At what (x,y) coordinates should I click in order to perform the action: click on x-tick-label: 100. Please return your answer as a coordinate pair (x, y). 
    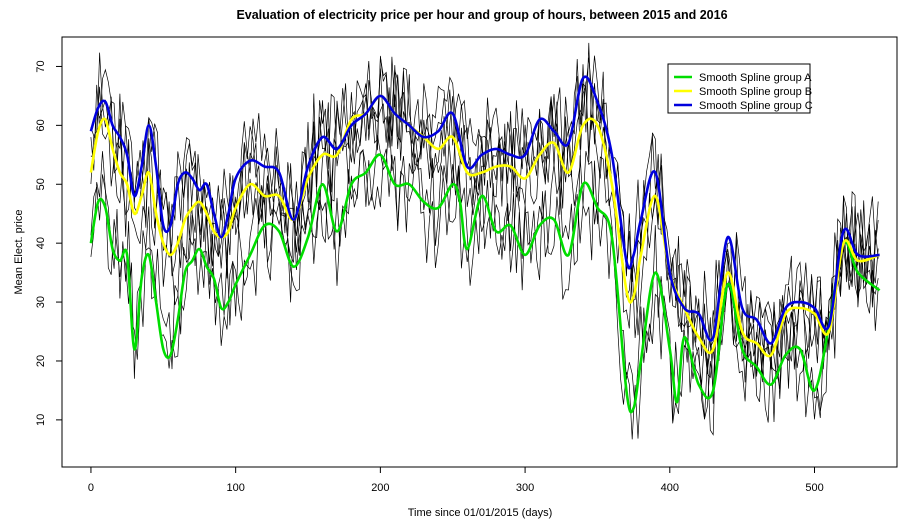
    Looking at the image, I should click on (235, 488).